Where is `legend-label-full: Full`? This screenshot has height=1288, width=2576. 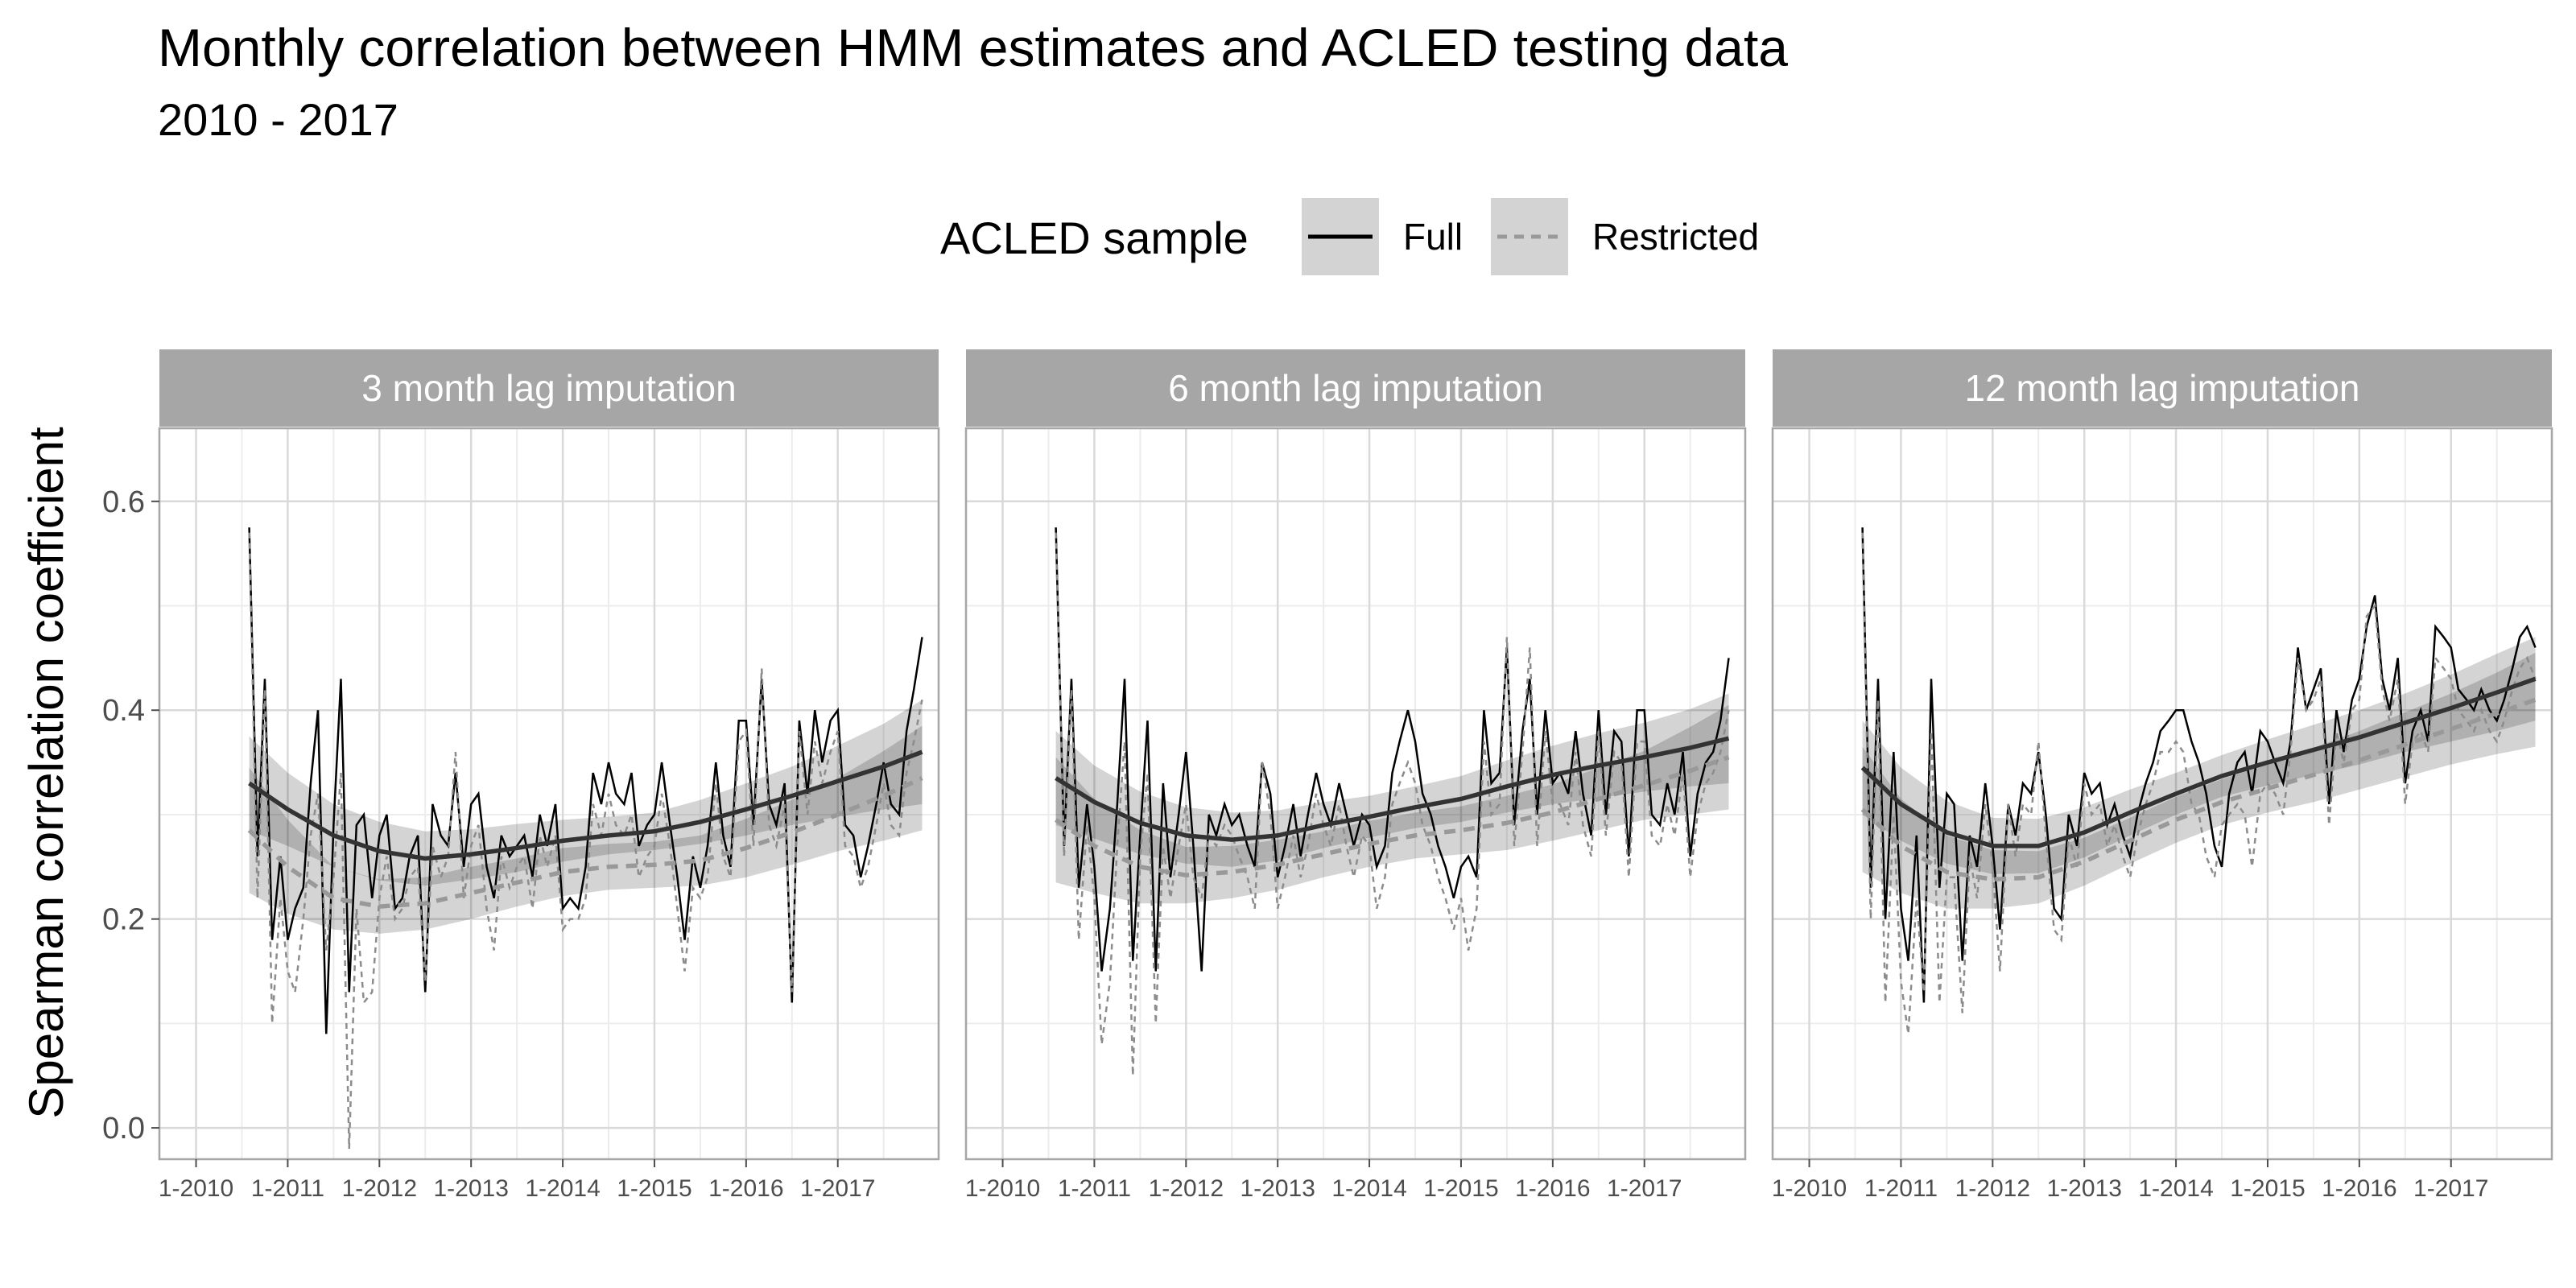 legend-label-full: Full is located at coordinates (1433, 237).